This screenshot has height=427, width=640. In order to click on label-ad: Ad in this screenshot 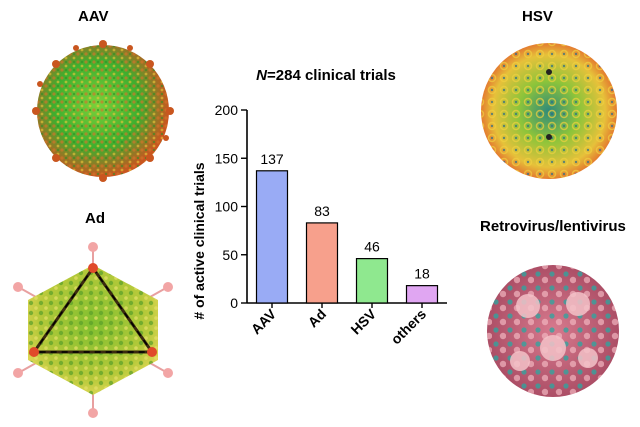, I will do `click(95, 218)`.